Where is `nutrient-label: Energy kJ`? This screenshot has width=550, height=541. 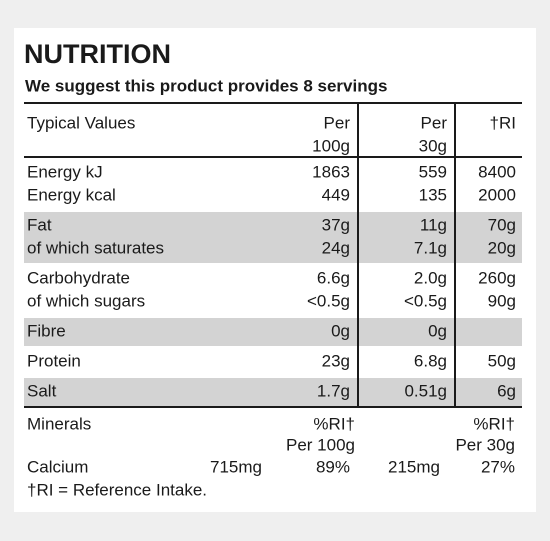
nutrient-label: Energy kJ is located at coordinates (65, 171).